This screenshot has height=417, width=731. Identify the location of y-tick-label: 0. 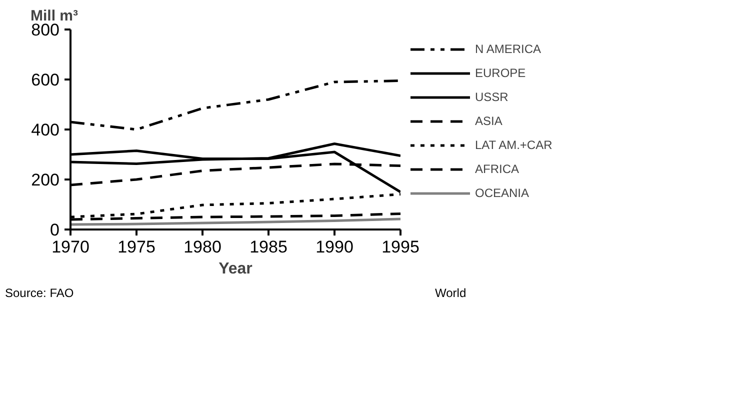
(55, 230).